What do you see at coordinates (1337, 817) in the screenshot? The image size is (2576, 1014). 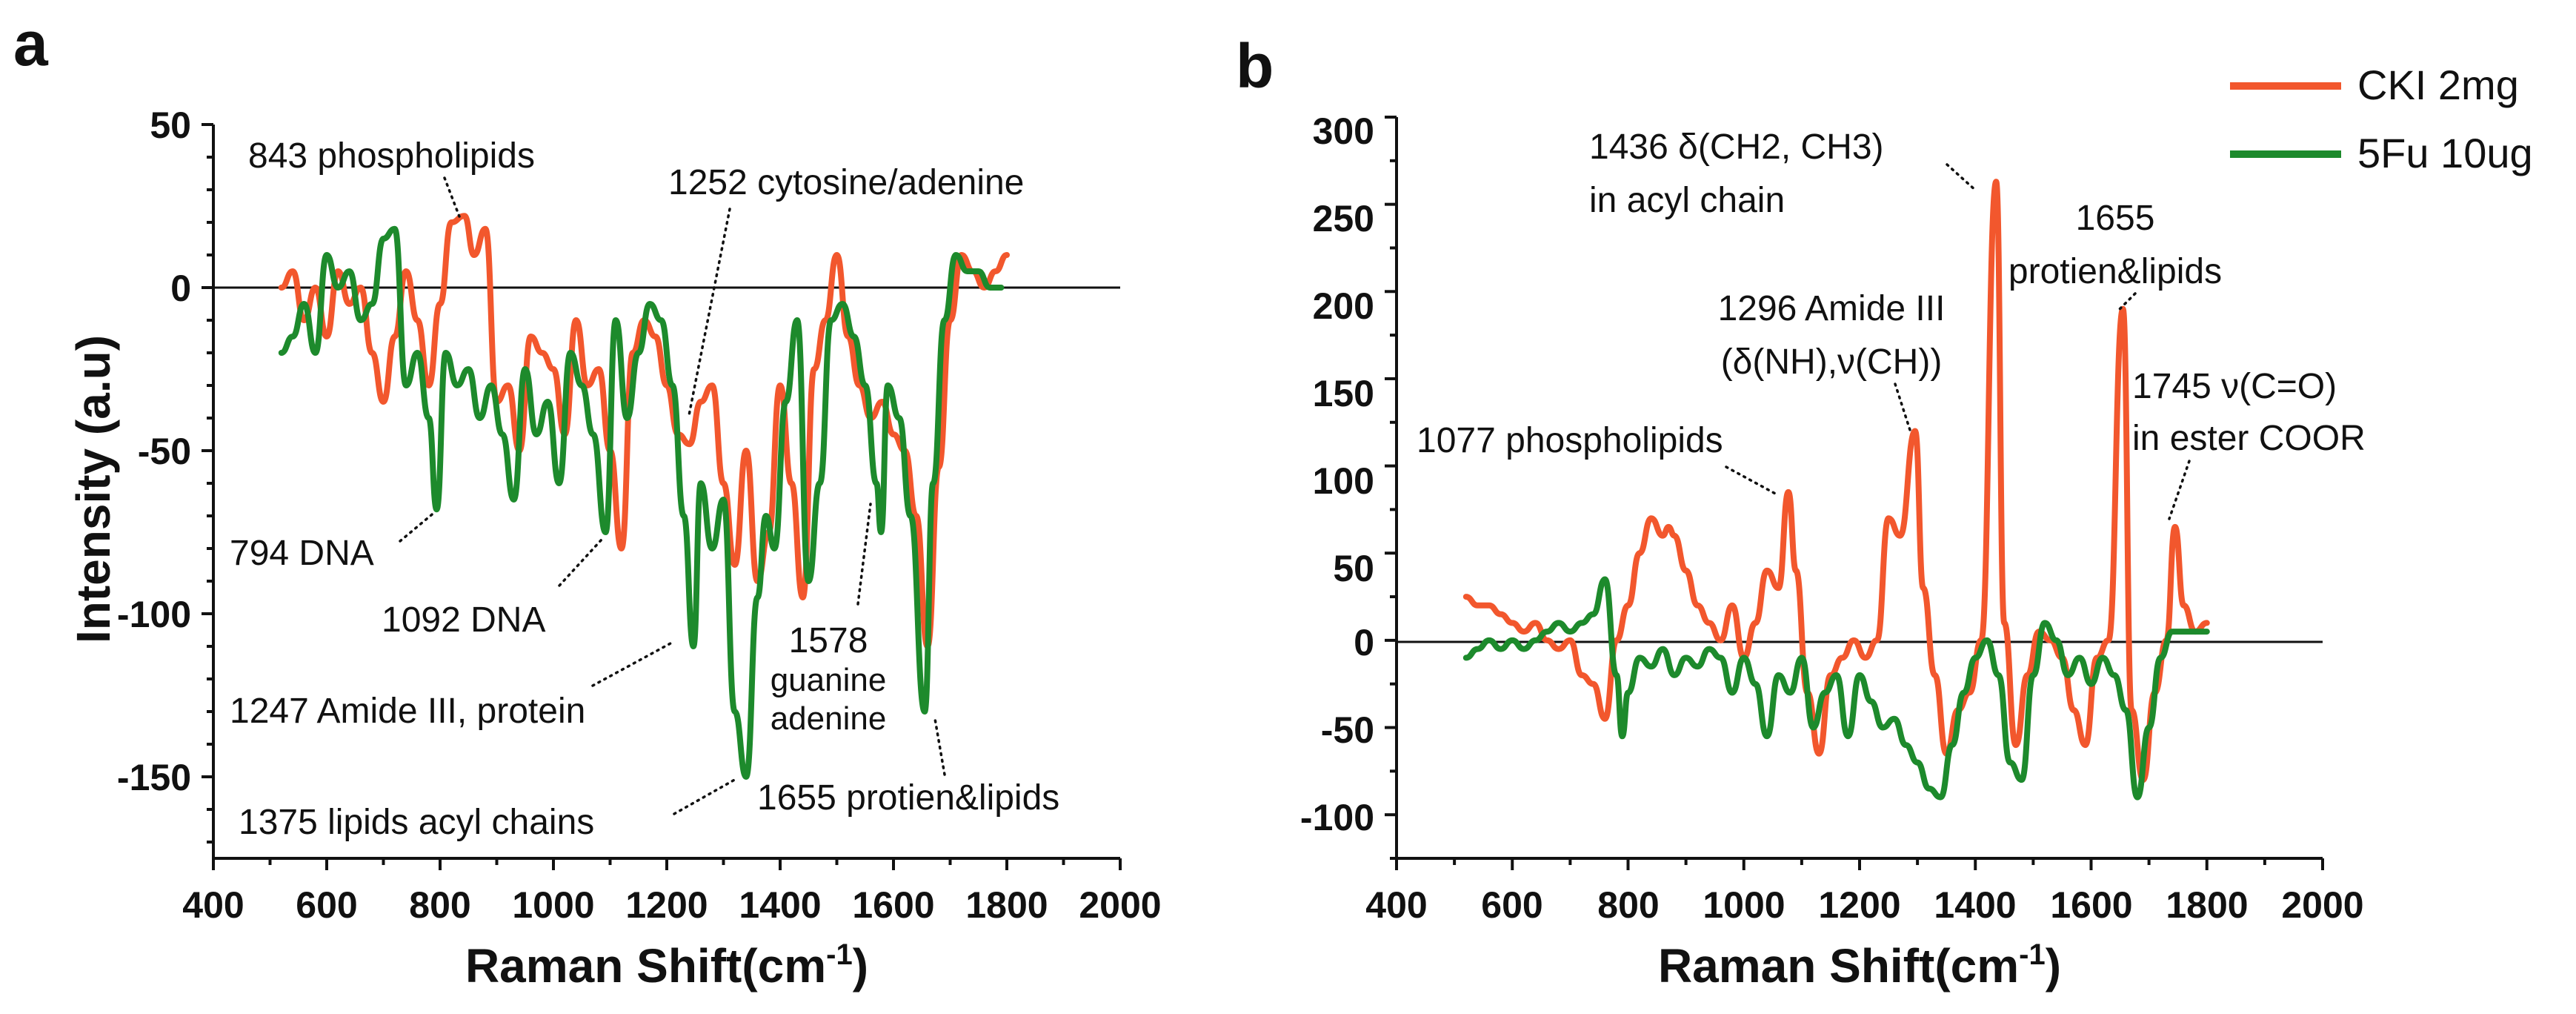 I see `panel-b-ytick-label: -100` at bounding box center [1337, 817].